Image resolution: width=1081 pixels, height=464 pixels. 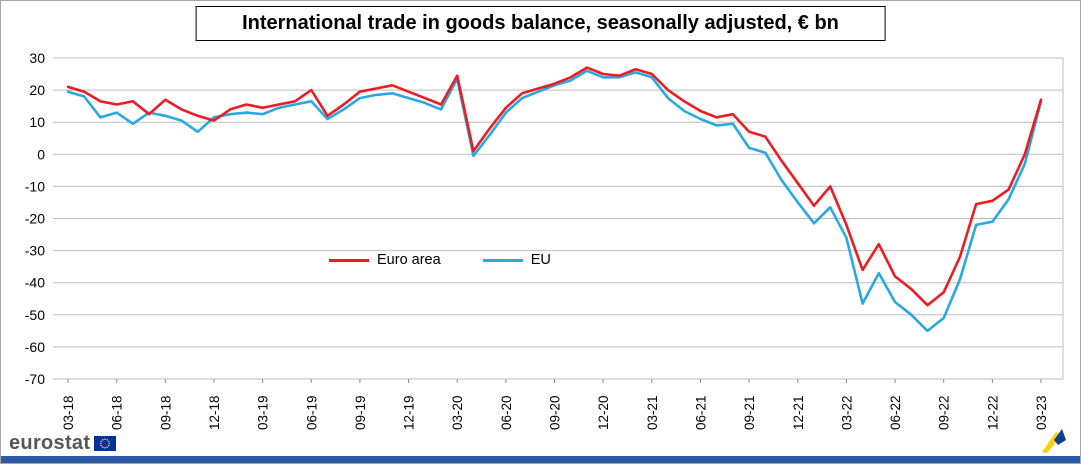 What do you see at coordinates (652, 412) in the screenshot?
I see `svg-text: 03-21` at bounding box center [652, 412].